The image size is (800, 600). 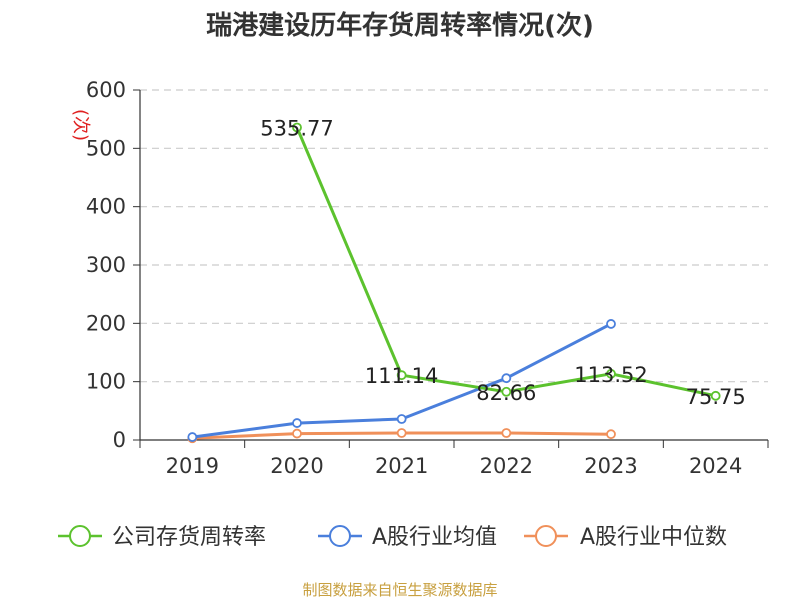 I want to click on chart-title: 瑞港建设历年存货周转率情况(次), so click(x=400, y=25).